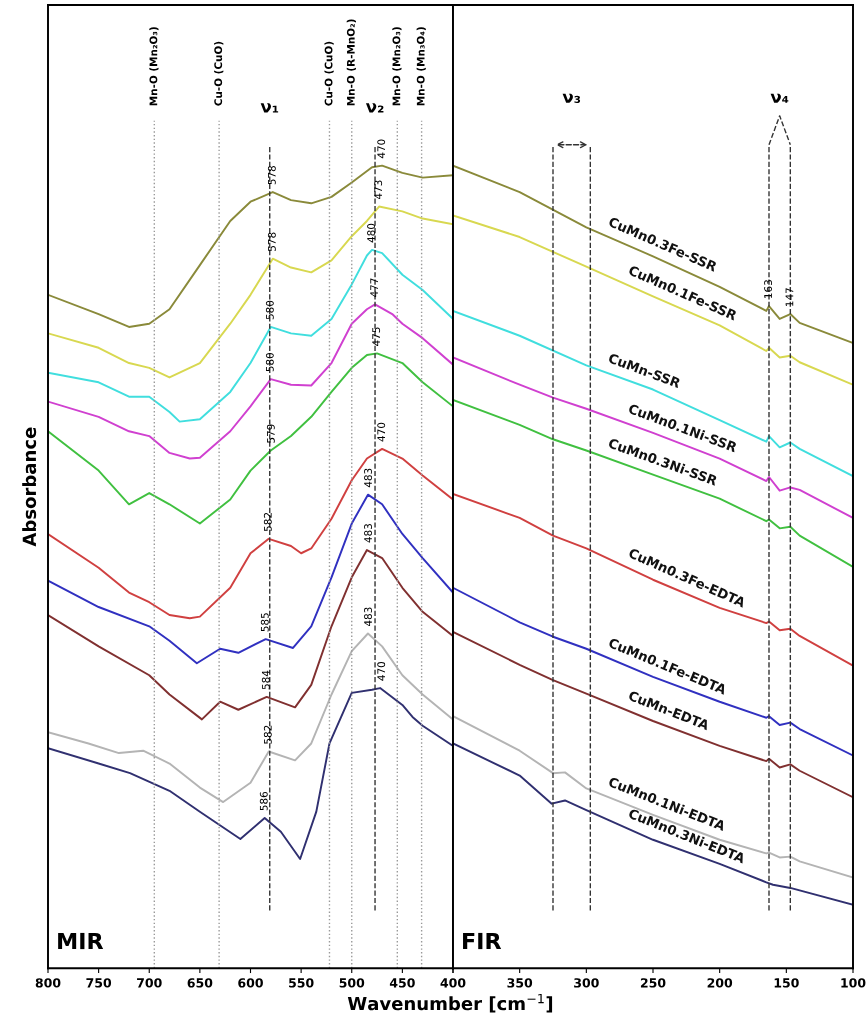  I want to click on ref-line-label: ν₄, so click(779, 98).